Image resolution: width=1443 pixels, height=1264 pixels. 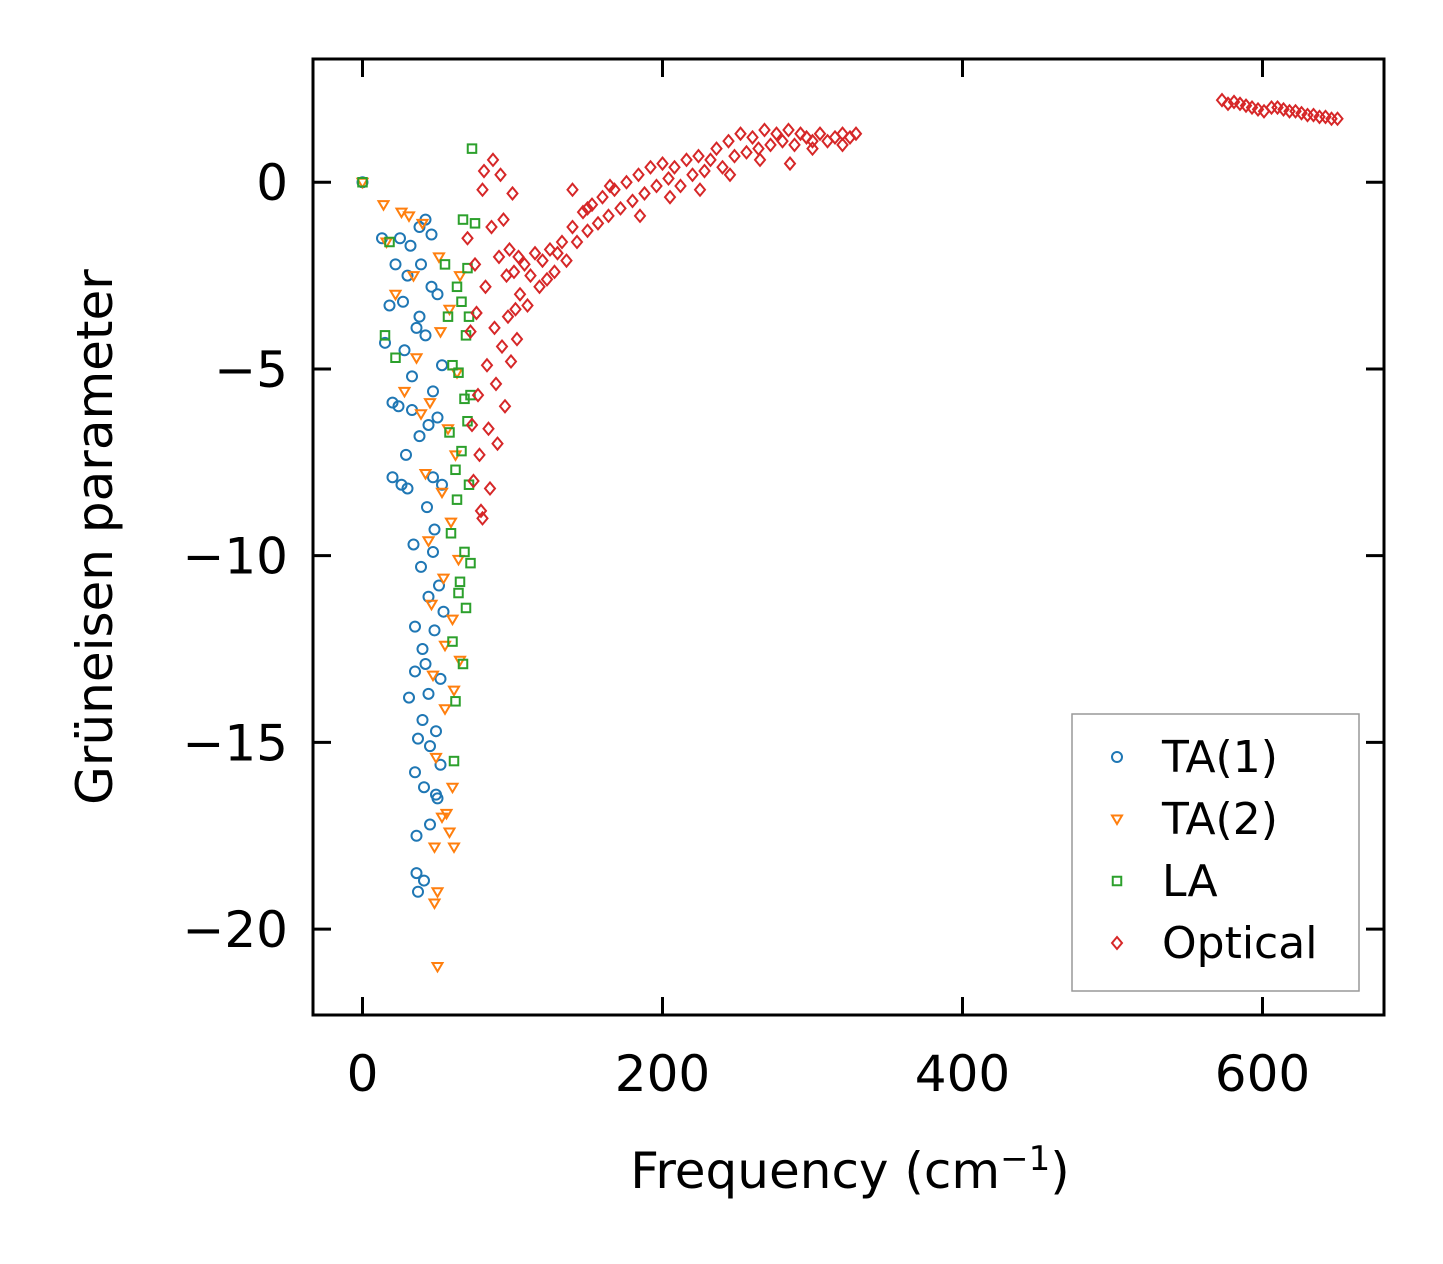 I want to click on series-la, so click(x=419, y=455).